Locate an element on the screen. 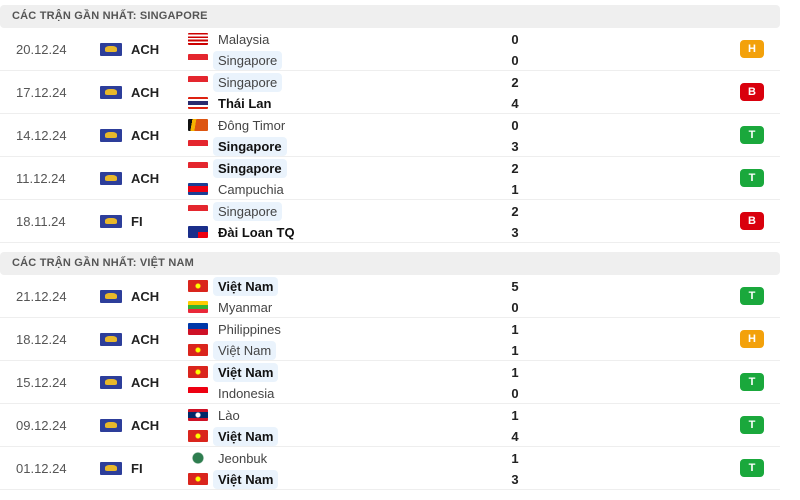  match-row: 09.12.24 ACH Lào 1 Việt Nam 4 T is located at coordinates (390, 425).